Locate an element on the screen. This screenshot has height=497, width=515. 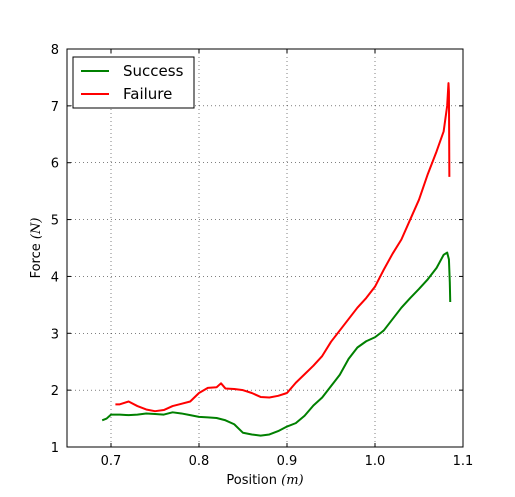
x-tick-label: 0.8 is located at coordinates (199, 461).